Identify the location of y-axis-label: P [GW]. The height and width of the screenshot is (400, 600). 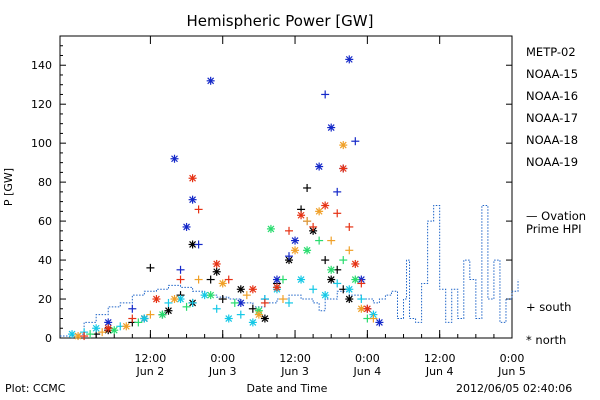
(8, 187).